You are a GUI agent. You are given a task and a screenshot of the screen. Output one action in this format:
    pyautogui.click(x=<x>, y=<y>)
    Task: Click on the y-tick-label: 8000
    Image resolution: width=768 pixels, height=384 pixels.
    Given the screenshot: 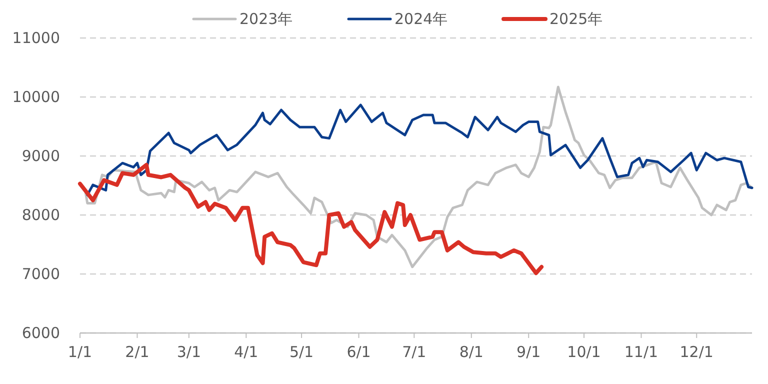 What is the action you would take?
    pyautogui.click(x=41, y=215)
    